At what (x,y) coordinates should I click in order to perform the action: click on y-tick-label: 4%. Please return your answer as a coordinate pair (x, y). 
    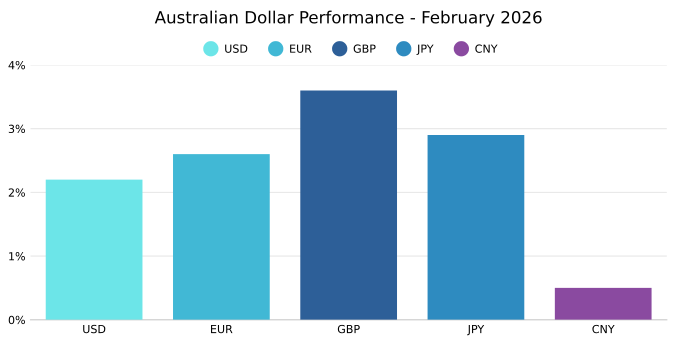
    Looking at the image, I should click on (16, 65).